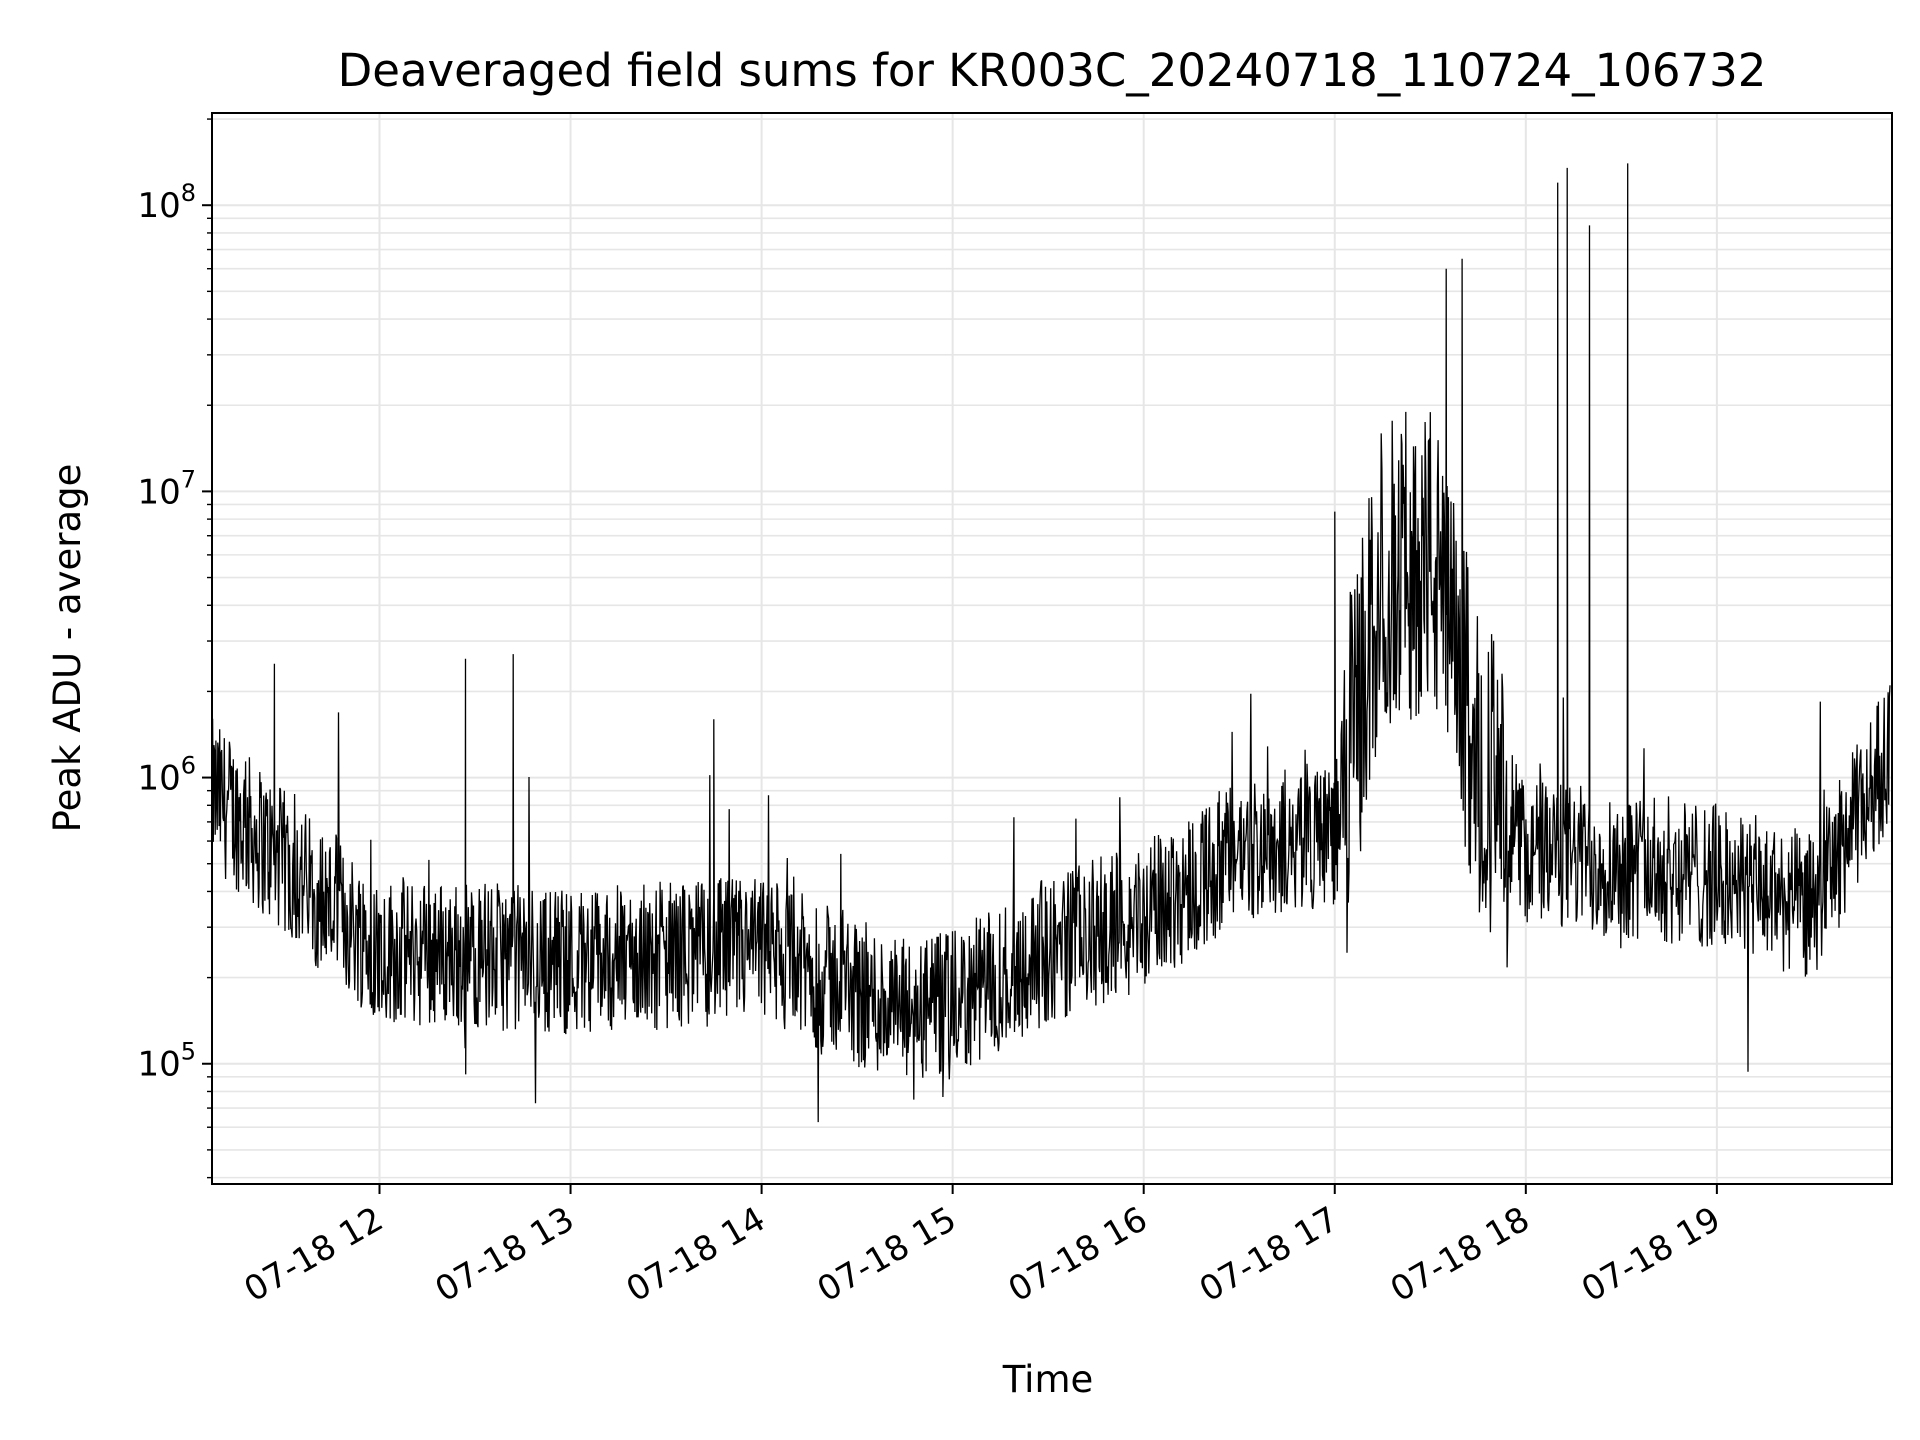  Describe the element at coordinates (166, 1061) in the screenshot. I see `y-tick-label: 10⁵` at that location.